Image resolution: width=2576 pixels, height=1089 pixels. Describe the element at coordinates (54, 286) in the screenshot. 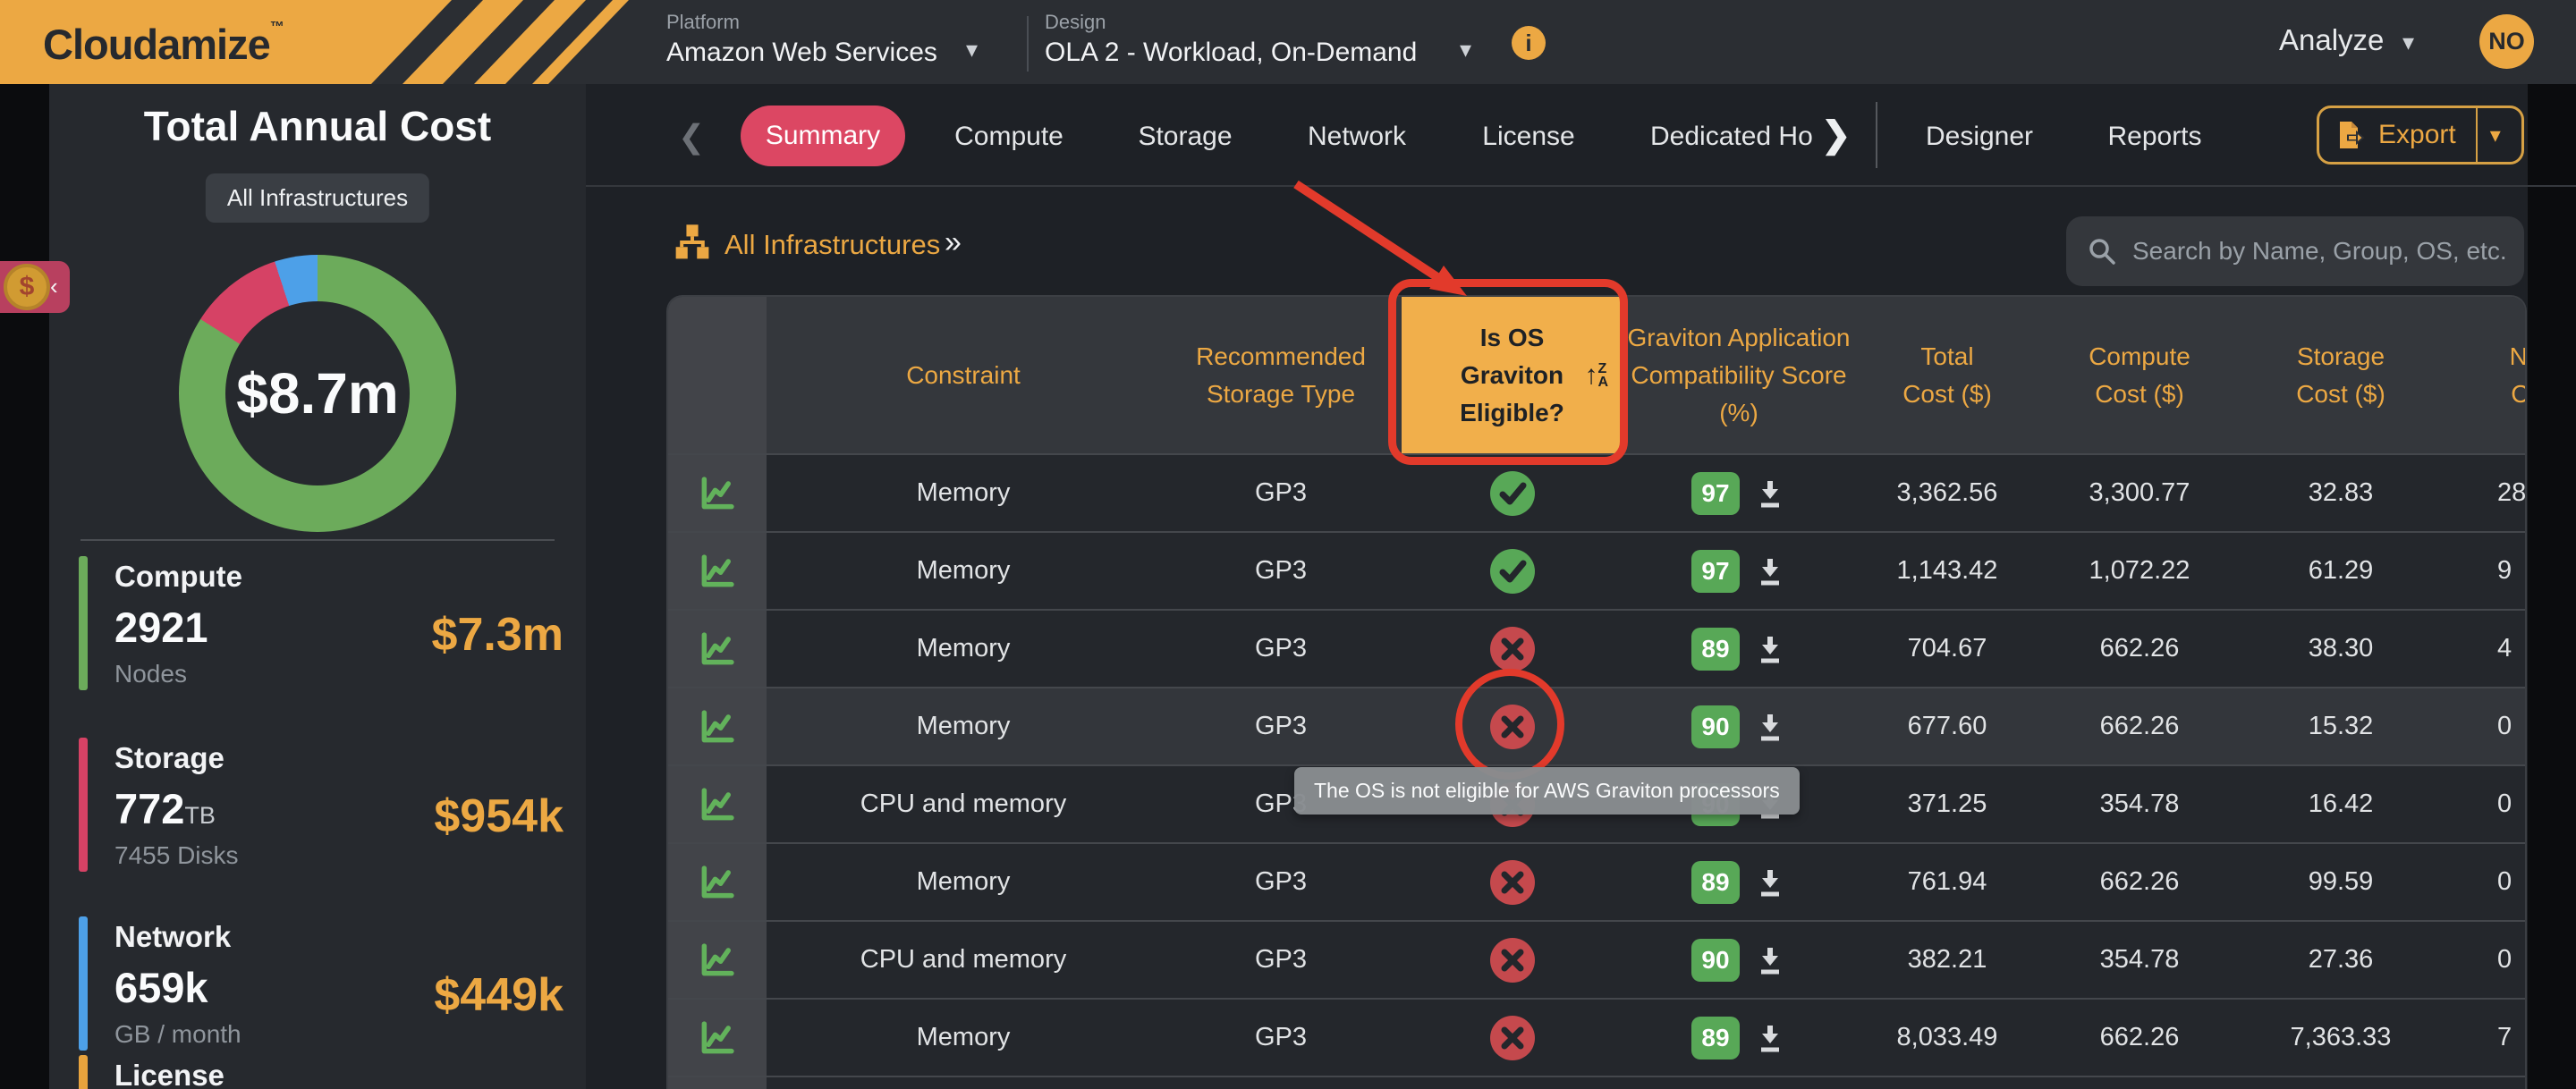

I see `collapse-chevron-icon: ‹` at that location.